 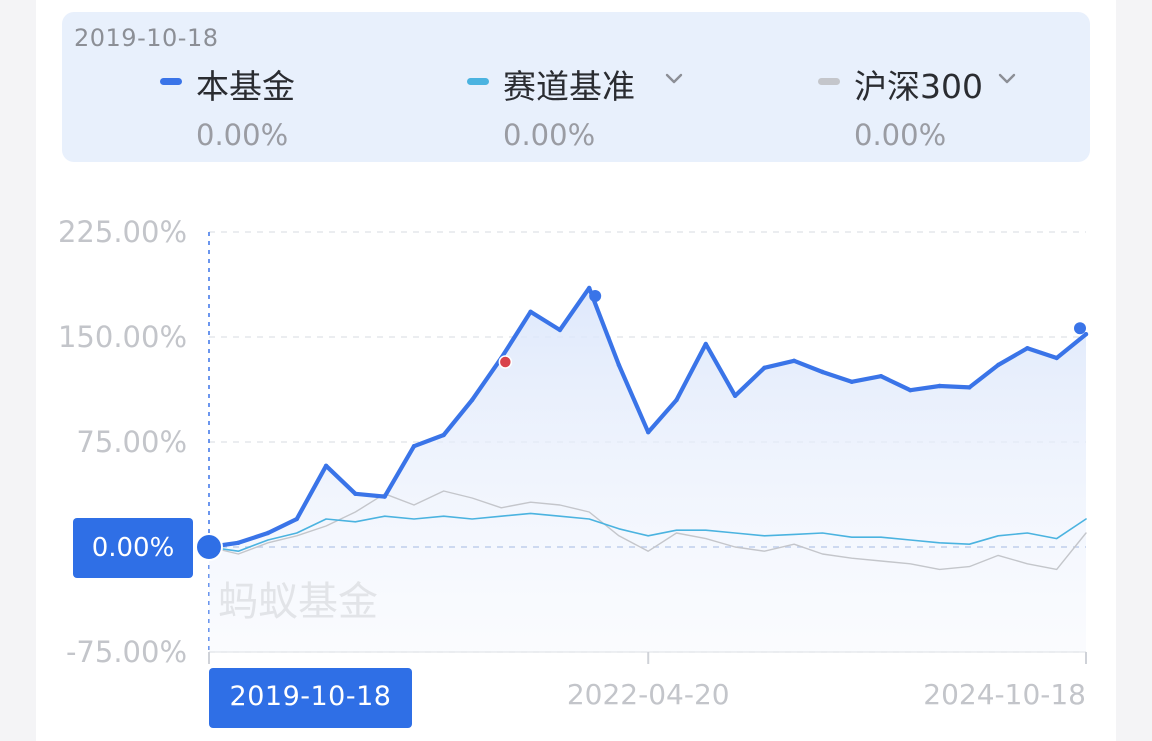 What do you see at coordinates (242, 135) in the screenshot?
I see `legend-value-fund: 0.00%` at bounding box center [242, 135].